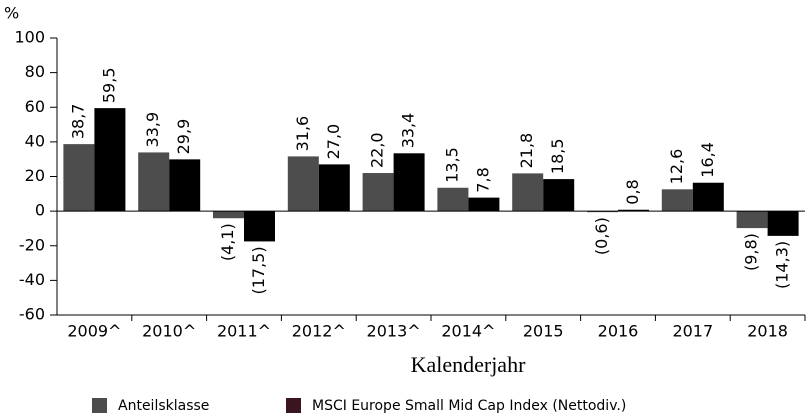 Image resolution: width=806 pixels, height=419 pixels. I want to click on x-tick-label: 2010^, so click(169, 331).